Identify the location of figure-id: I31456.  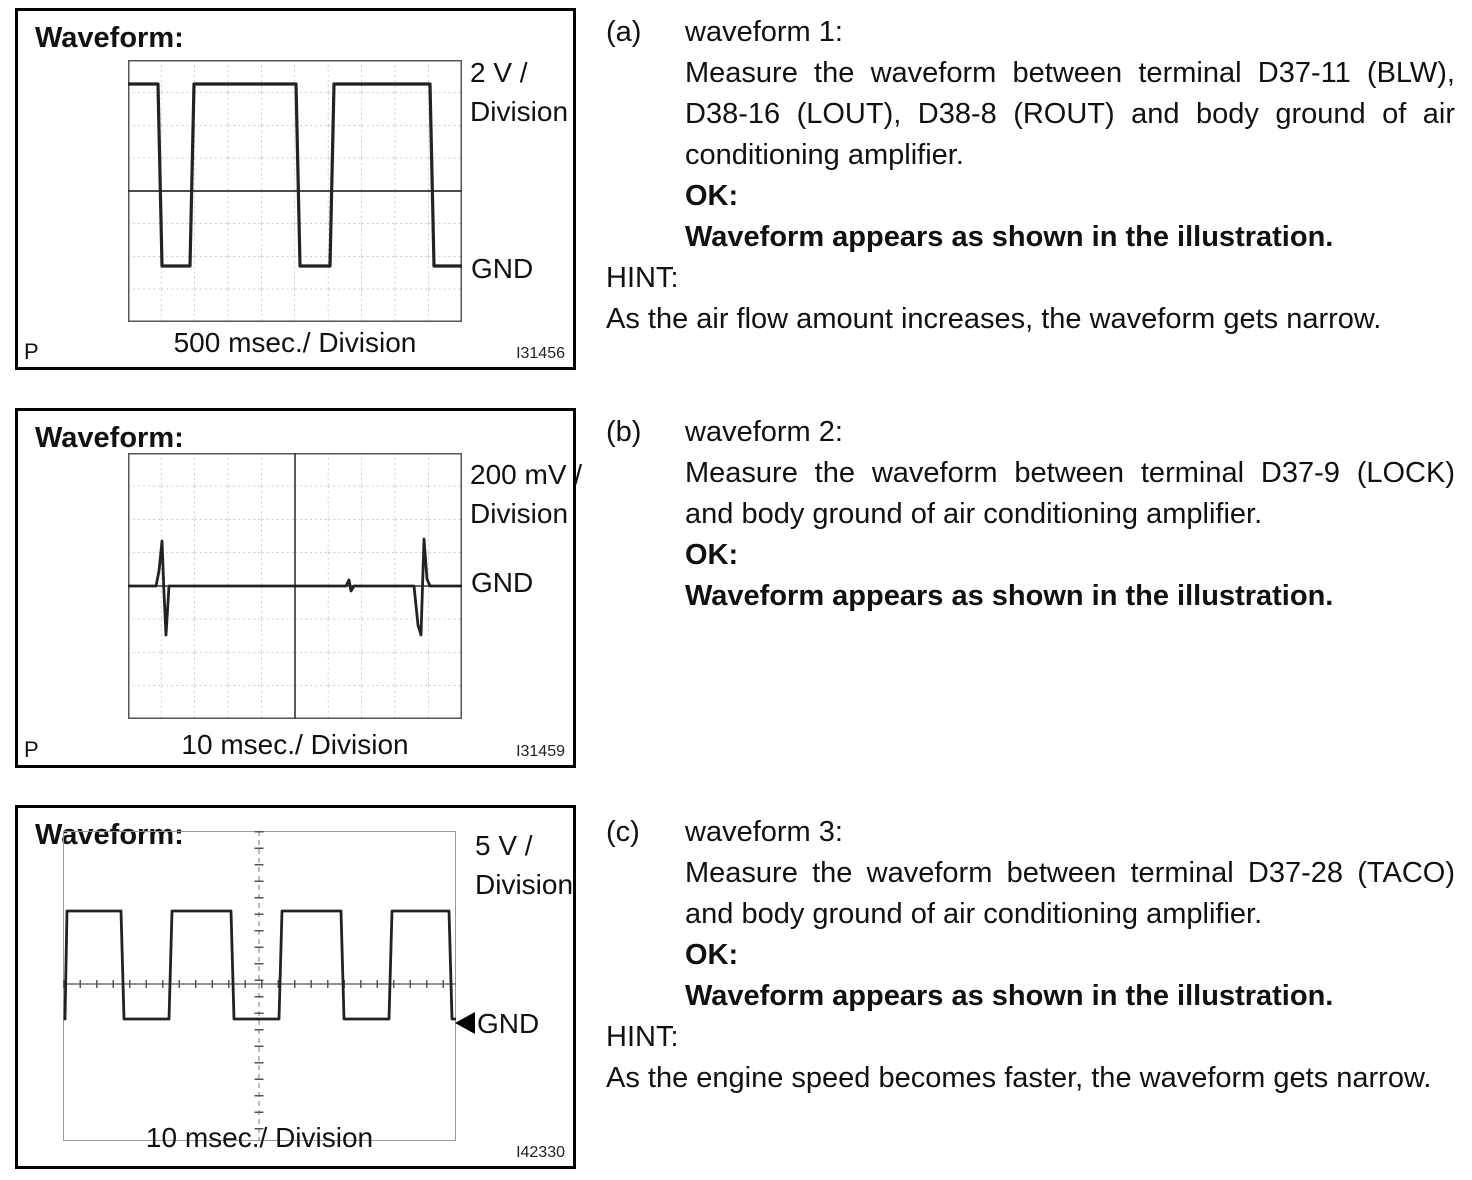
(540, 353).